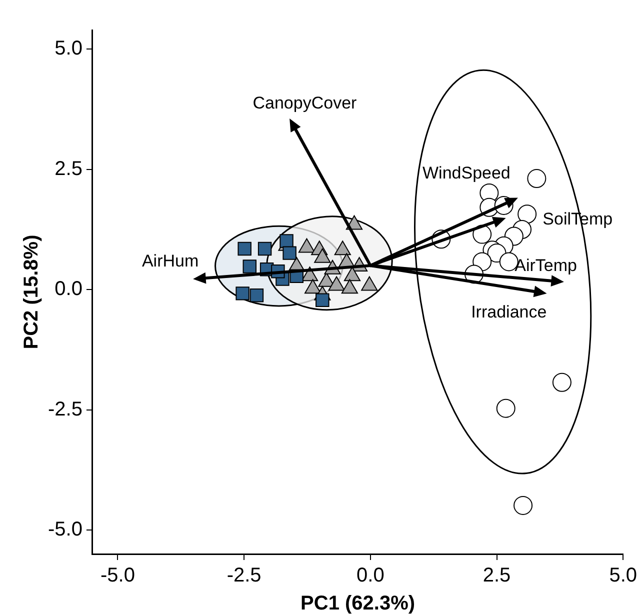 The image size is (641, 616). I want to click on x-tick-label: 2.5, so click(496, 575).